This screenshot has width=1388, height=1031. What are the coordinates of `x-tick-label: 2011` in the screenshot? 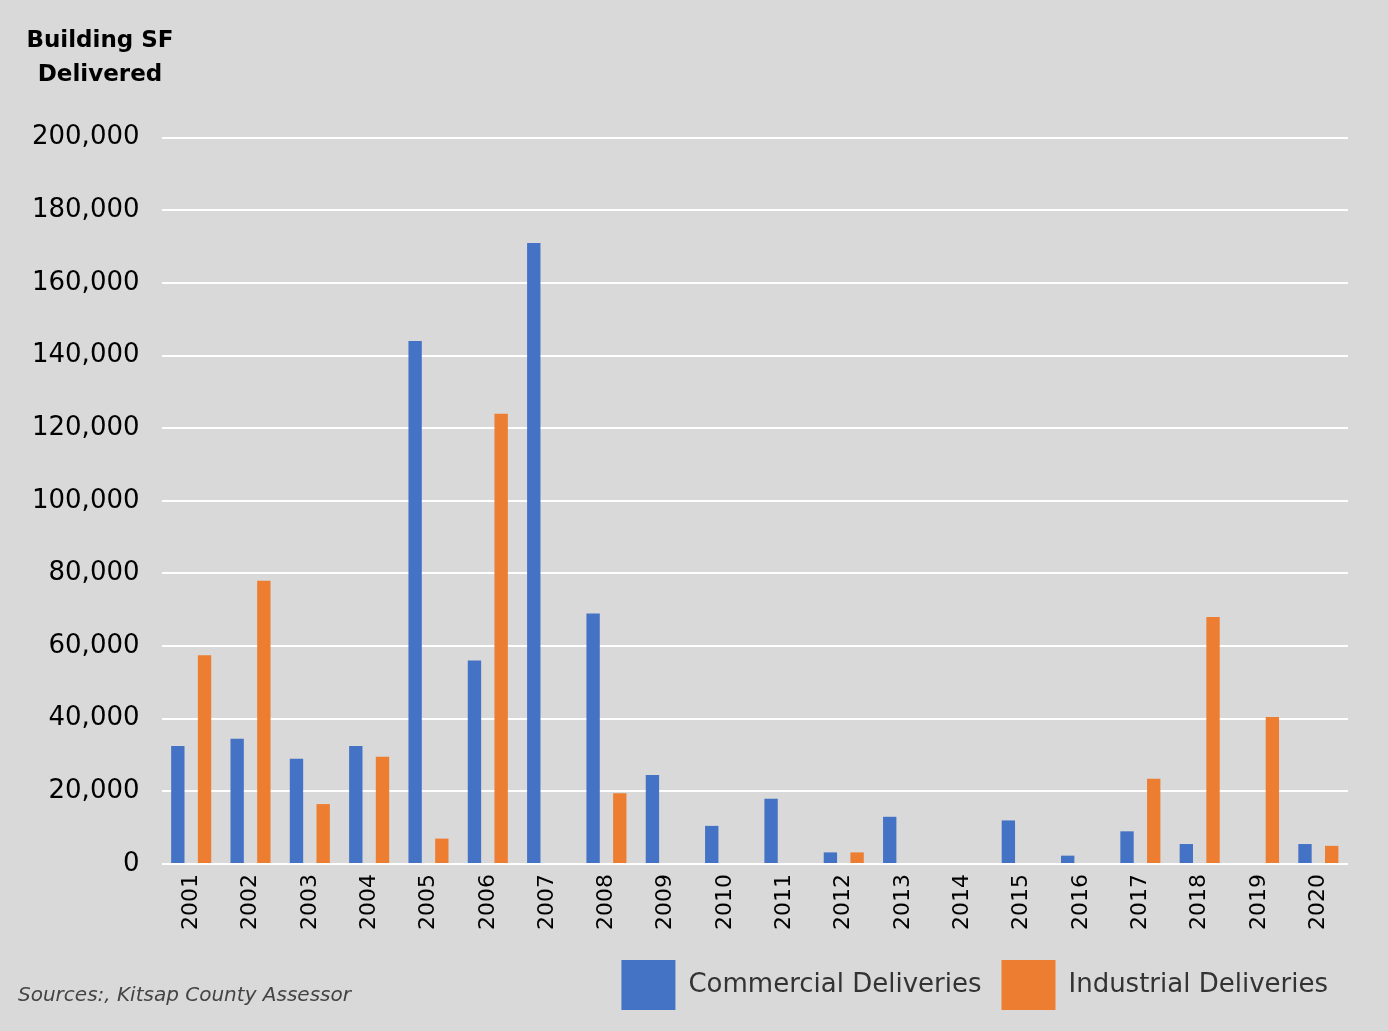 It's located at (783, 902).